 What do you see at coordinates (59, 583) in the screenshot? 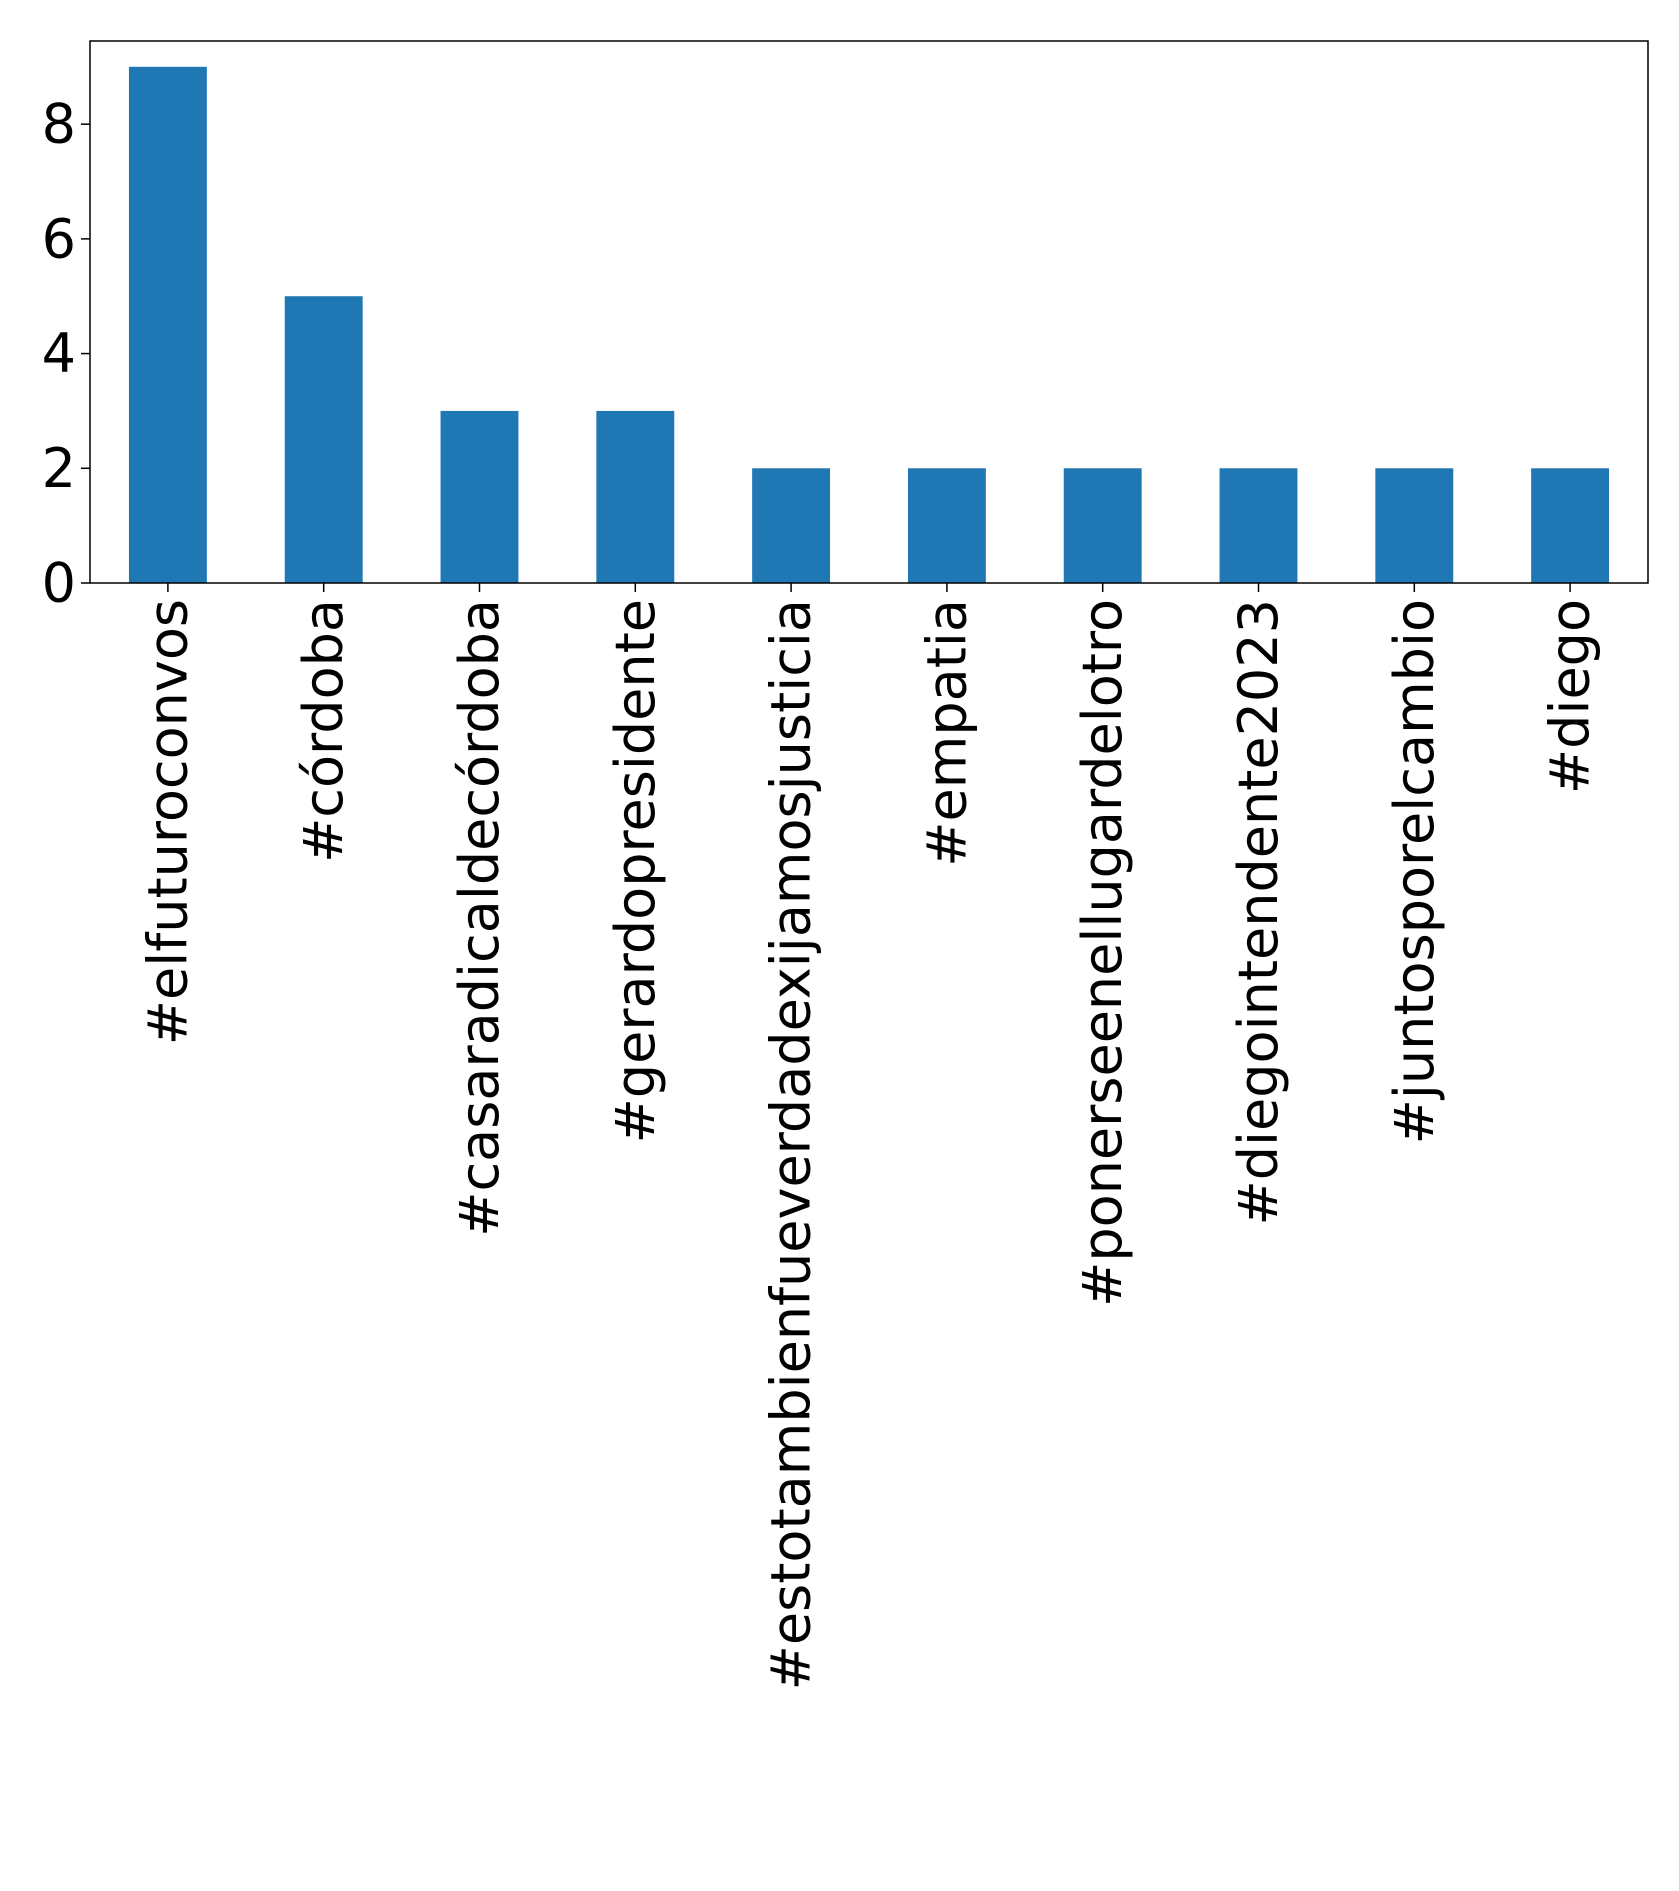
I see `y-tick-label: 0` at bounding box center [59, 583].